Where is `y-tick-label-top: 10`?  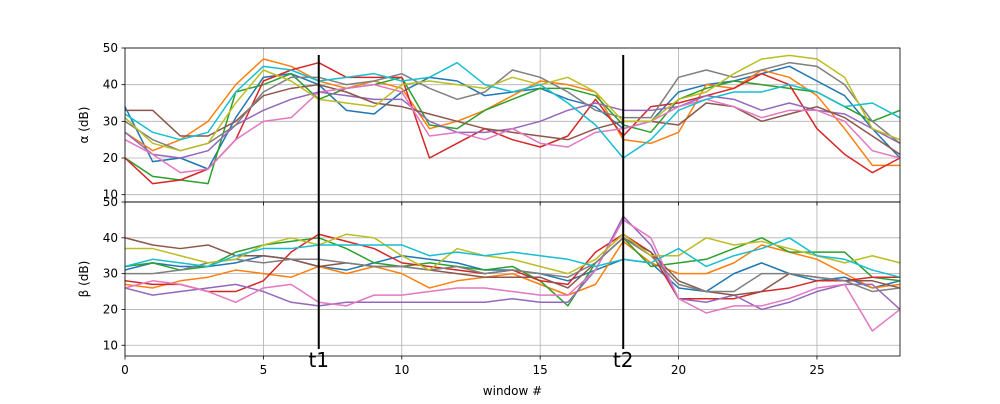 y-tick-label-top: 10 is located at coordinates (110, 195).